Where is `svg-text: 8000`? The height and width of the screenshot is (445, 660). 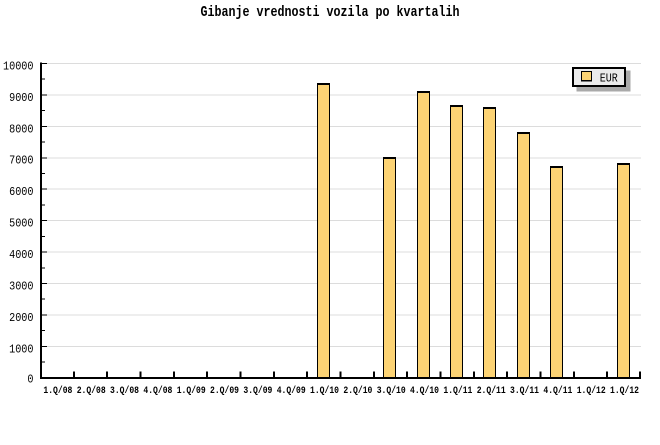
svg-text: 8000 is located at coordinates (21, 129).